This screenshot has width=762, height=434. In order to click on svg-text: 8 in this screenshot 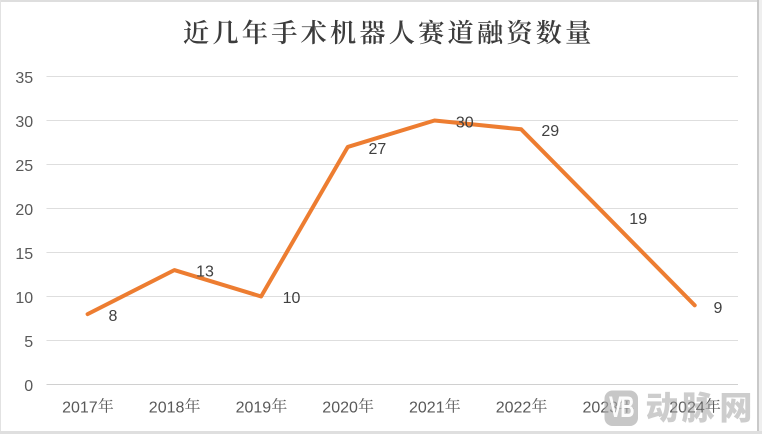, I will do `click(113, 316)`.